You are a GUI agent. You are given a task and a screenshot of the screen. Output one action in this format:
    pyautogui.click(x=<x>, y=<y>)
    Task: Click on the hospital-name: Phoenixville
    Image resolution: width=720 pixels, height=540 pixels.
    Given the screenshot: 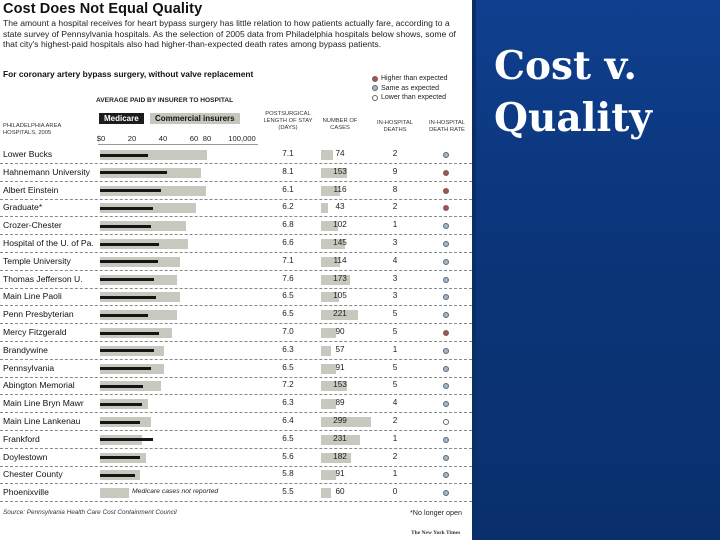 What is the action you would take?
    pyautogui.click(x=26, y=492)
    